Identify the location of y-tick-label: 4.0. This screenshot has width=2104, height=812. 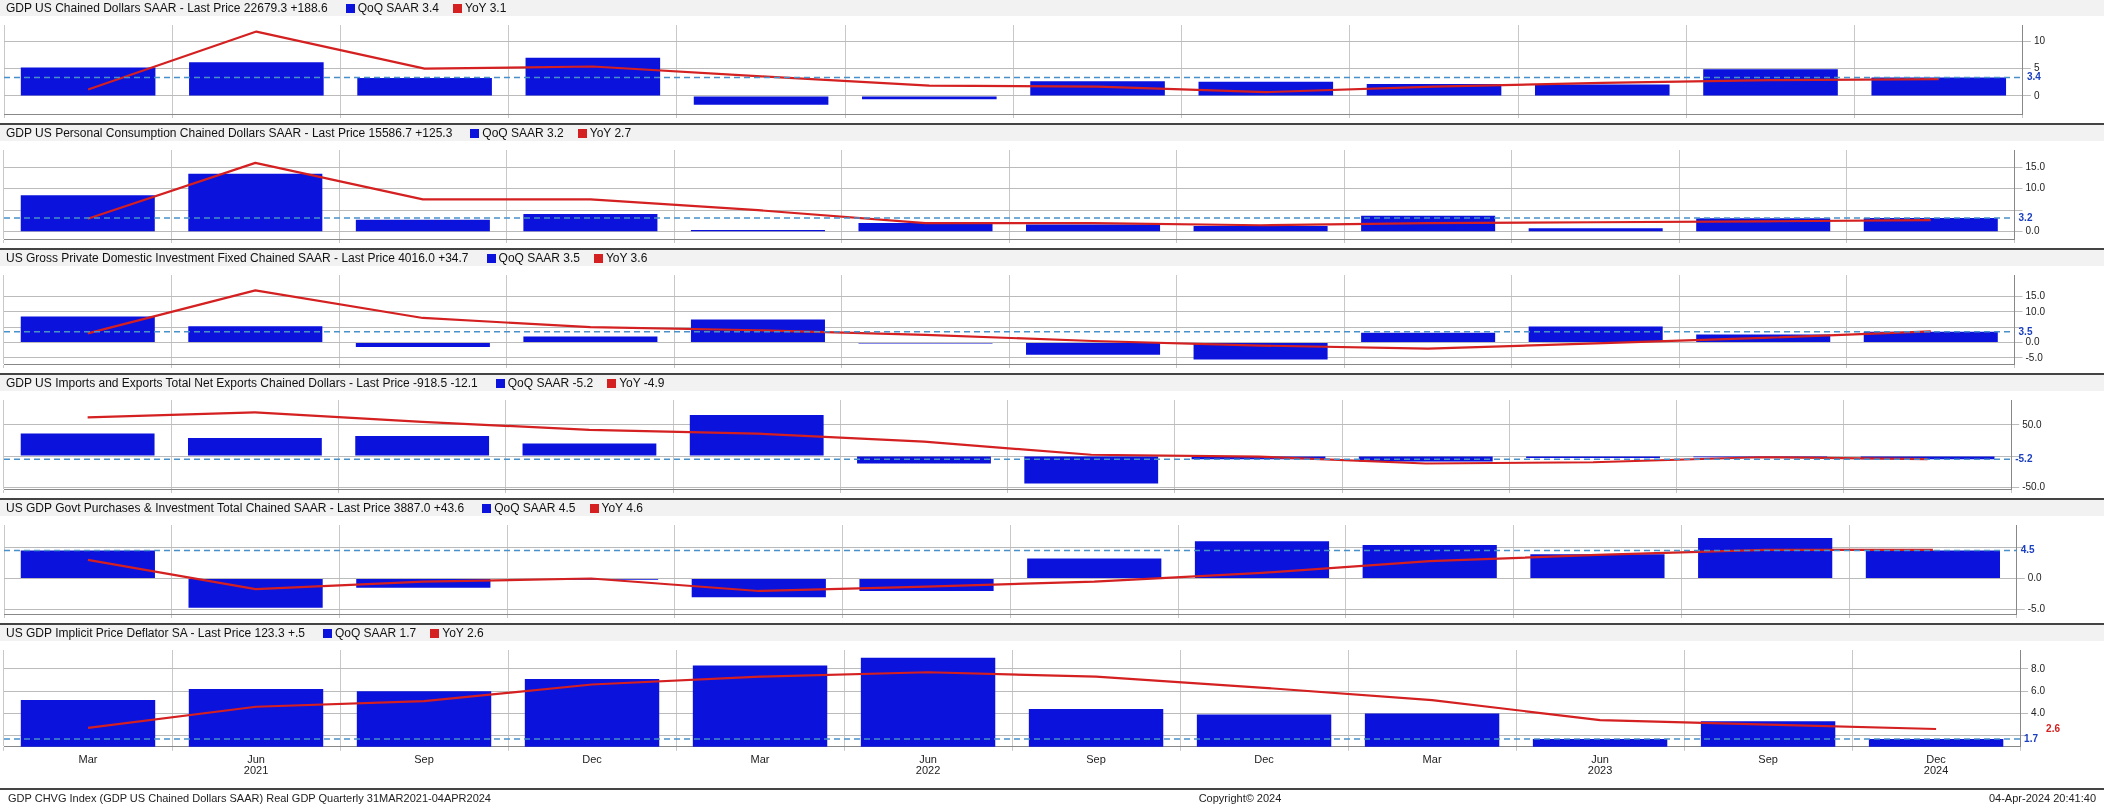
(2038, 713).